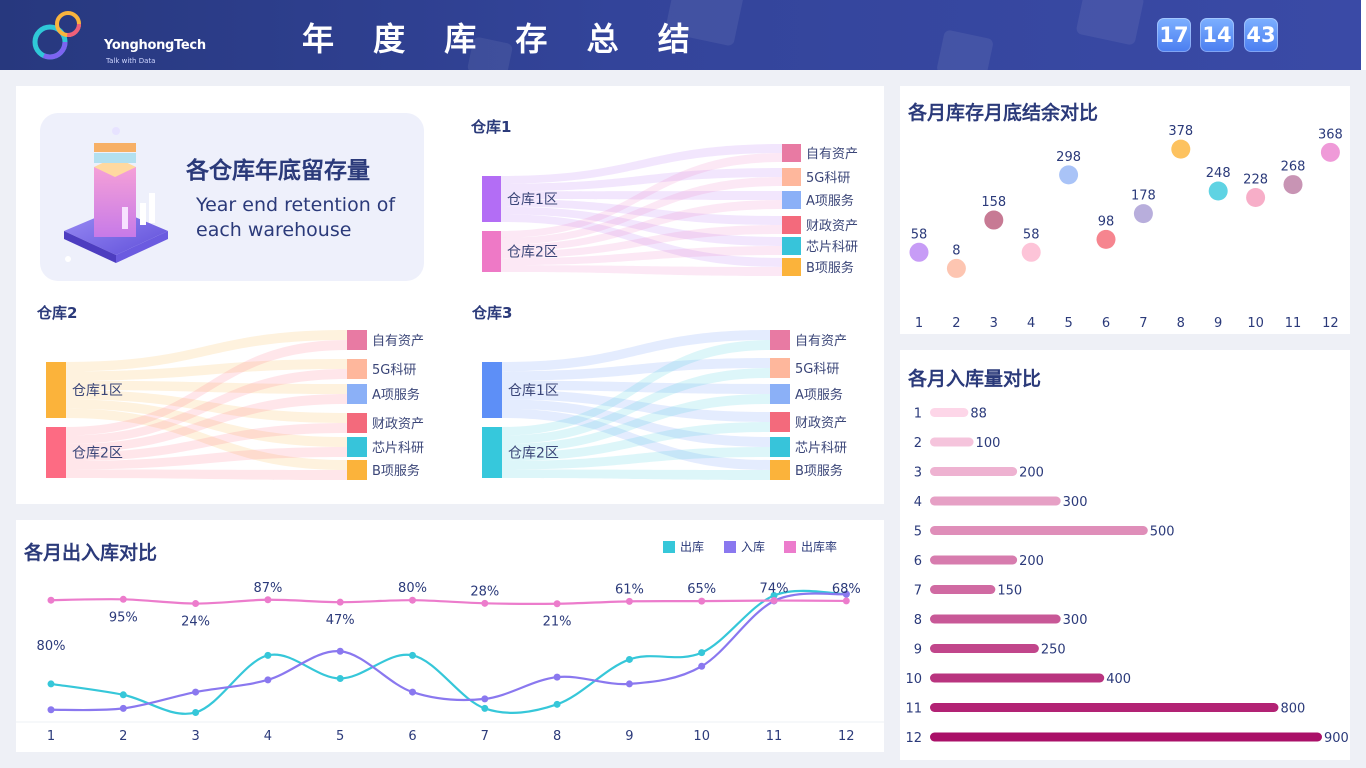 This screenshot has width=1366, height=768. What do you see at coordinates (1363, 35) in the screenshot?
I see `window-edge` at bounding box center [1363, 35].